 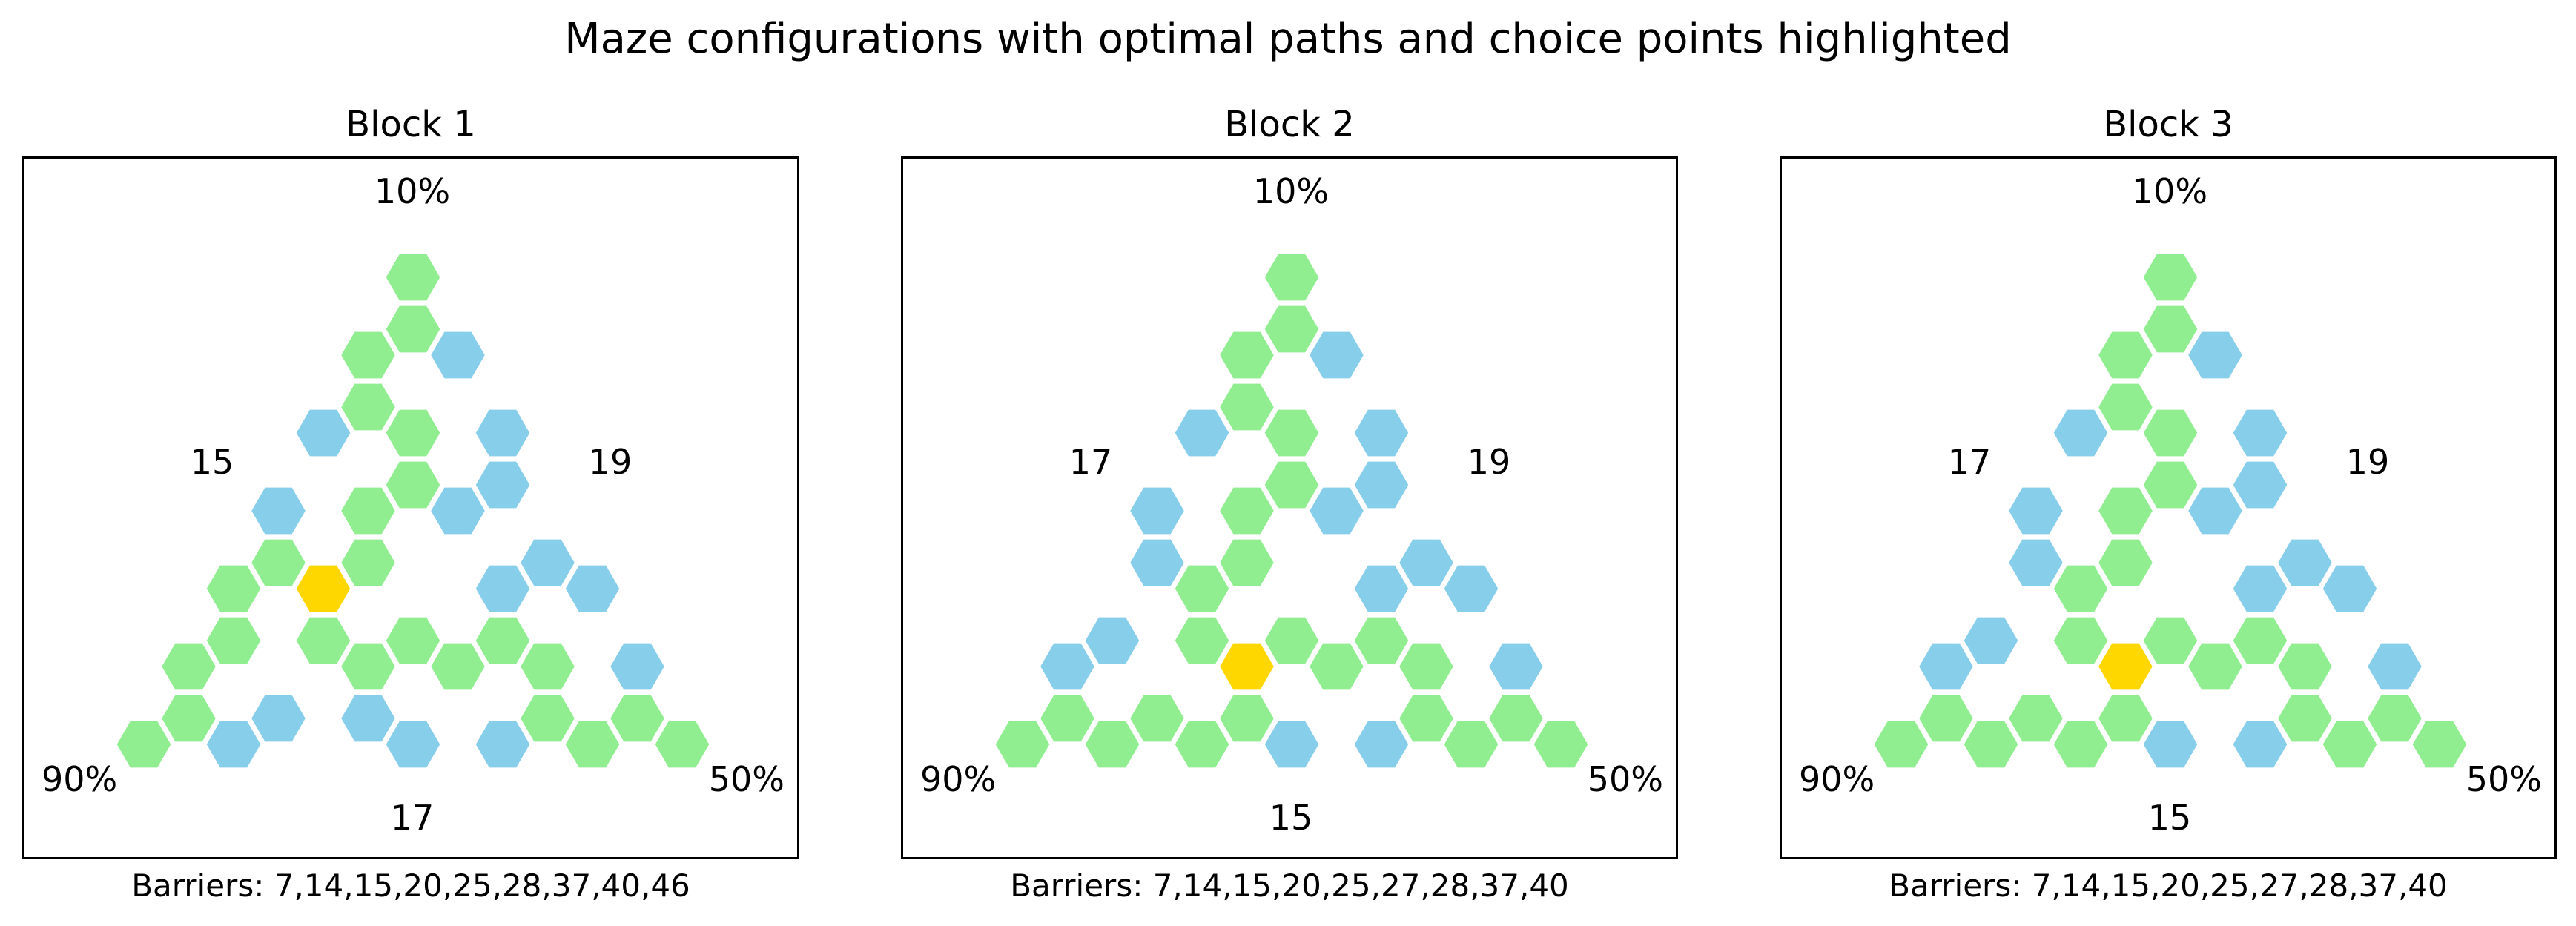 What do you see at coordinates (1291, 191) in the screenshot?
I see `block-2-label-top: 10%` at bounding box center [1291, 191].